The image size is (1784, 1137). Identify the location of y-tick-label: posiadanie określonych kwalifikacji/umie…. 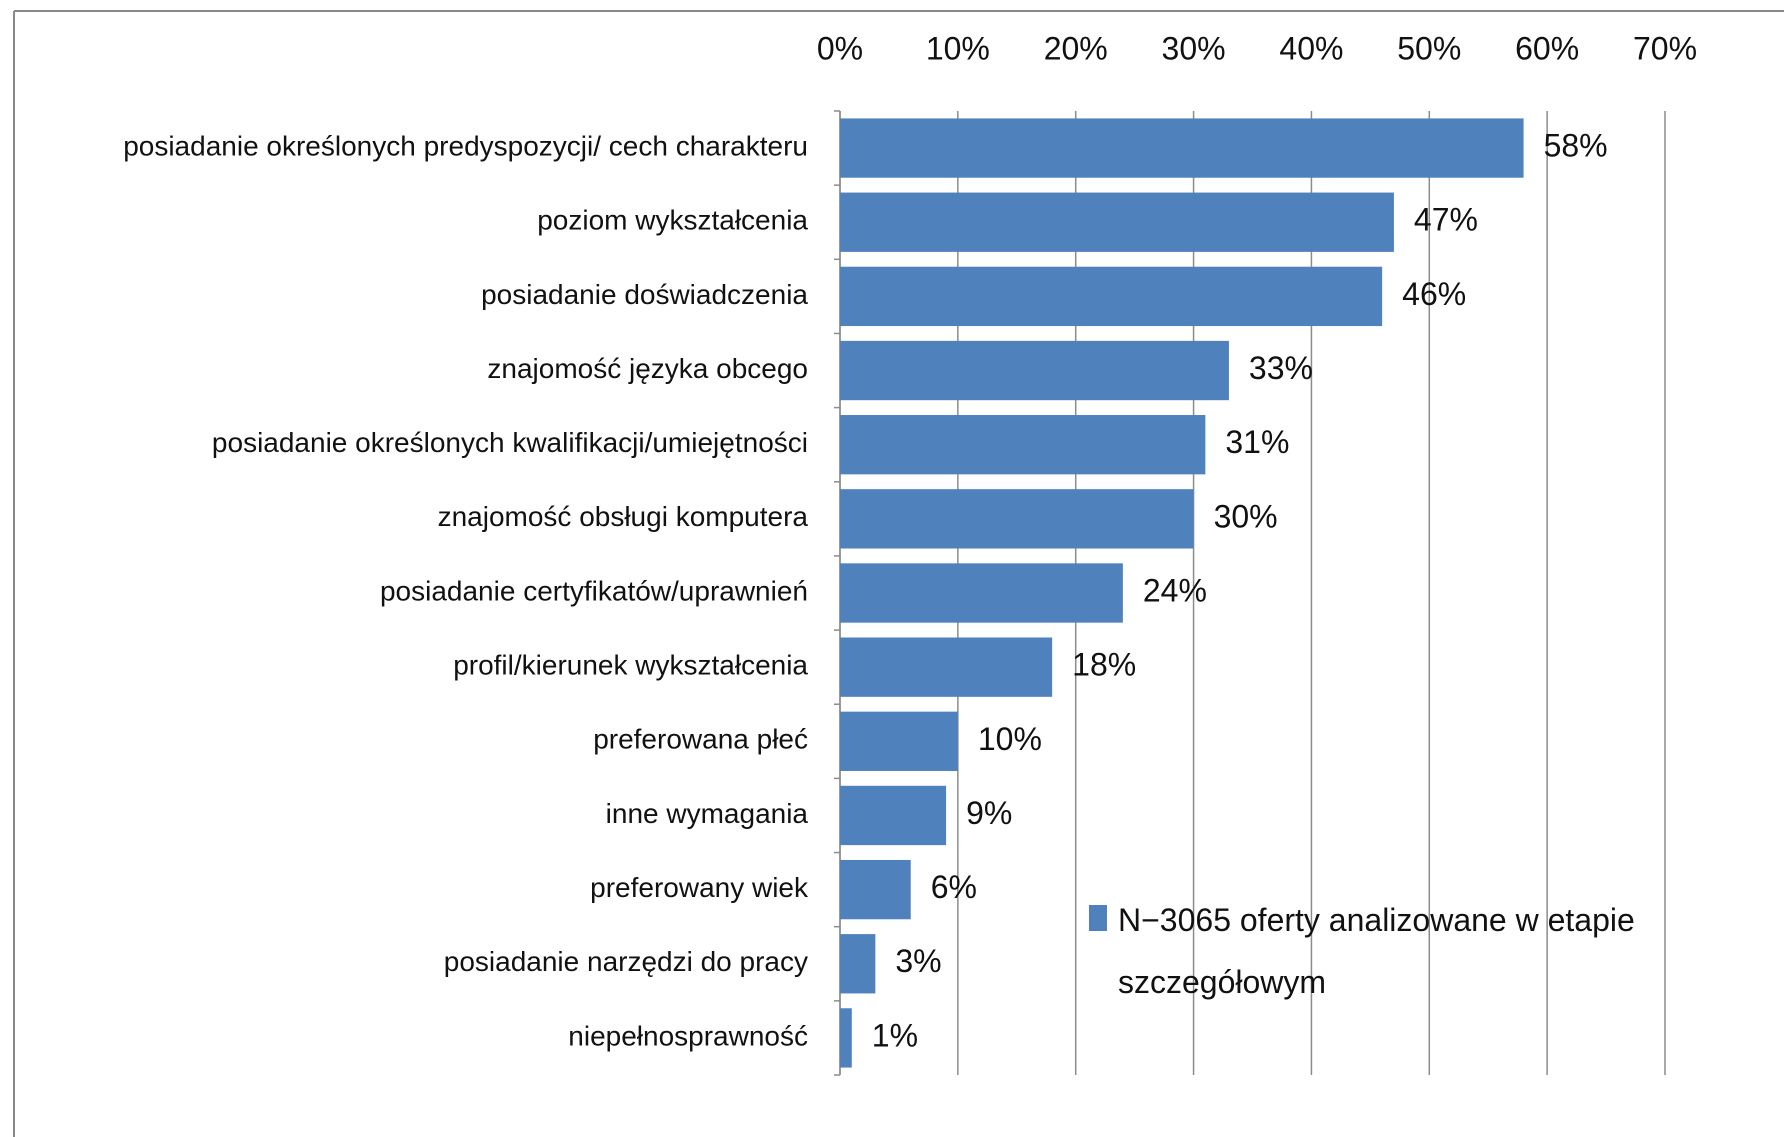
(510, 442).